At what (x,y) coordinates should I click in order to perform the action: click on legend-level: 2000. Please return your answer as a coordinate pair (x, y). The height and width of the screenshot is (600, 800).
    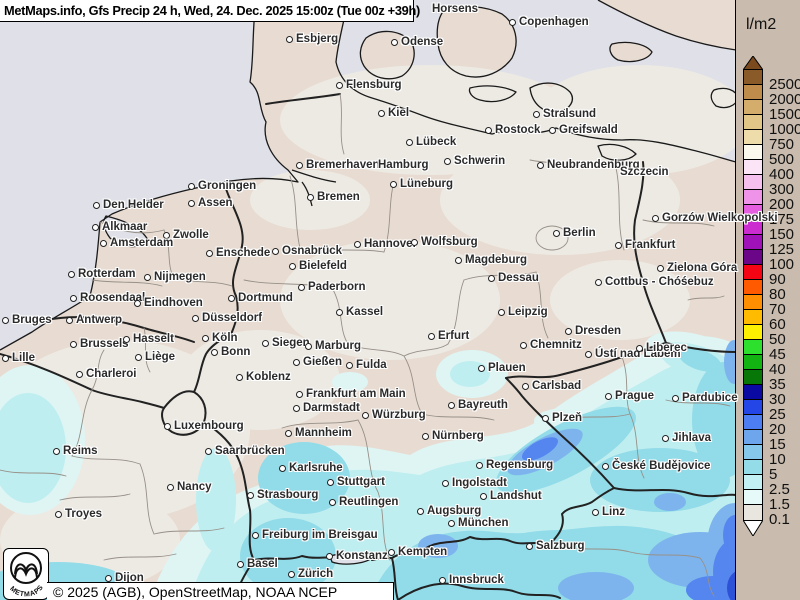
    Looking at the image, I should click on (771, 96).